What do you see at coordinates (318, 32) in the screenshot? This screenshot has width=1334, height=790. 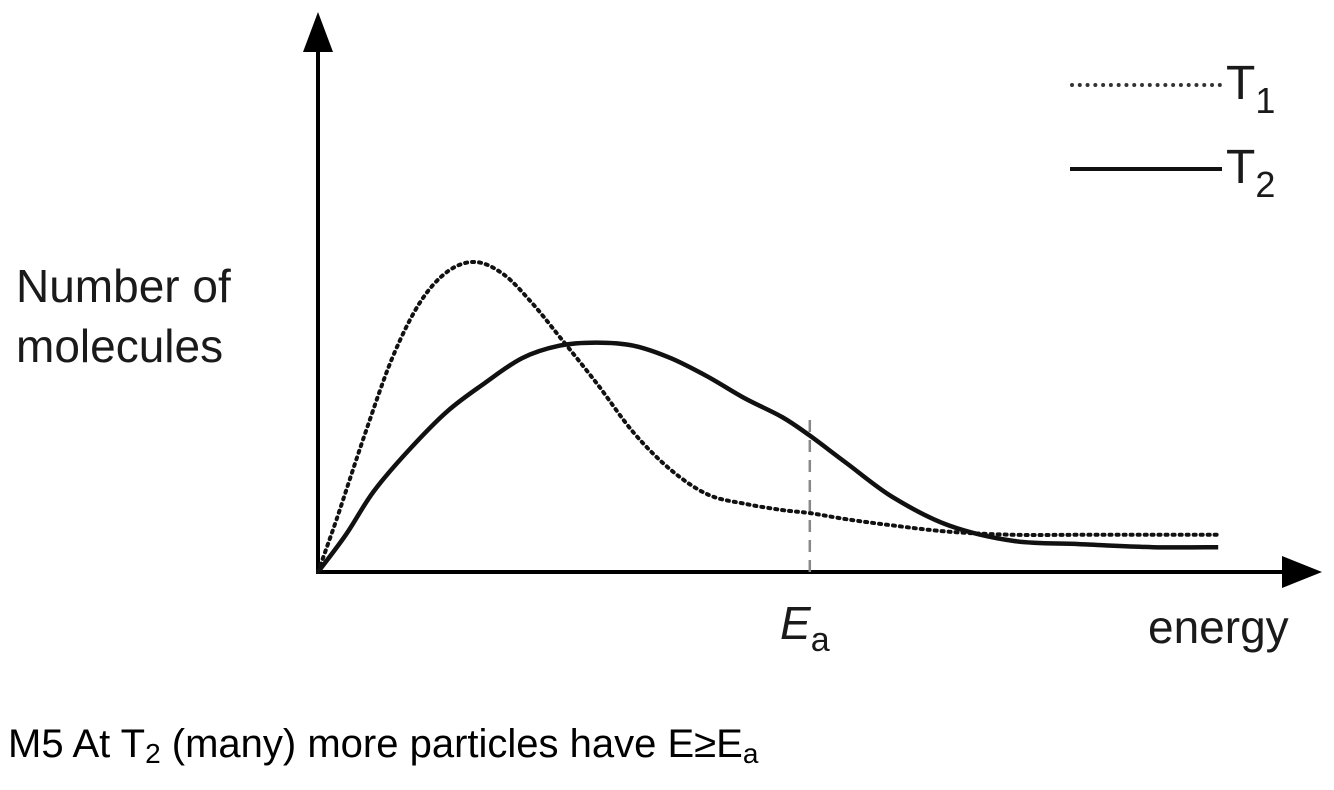 I see `y-axis-arrowhead` at bounding box center [318, 32].